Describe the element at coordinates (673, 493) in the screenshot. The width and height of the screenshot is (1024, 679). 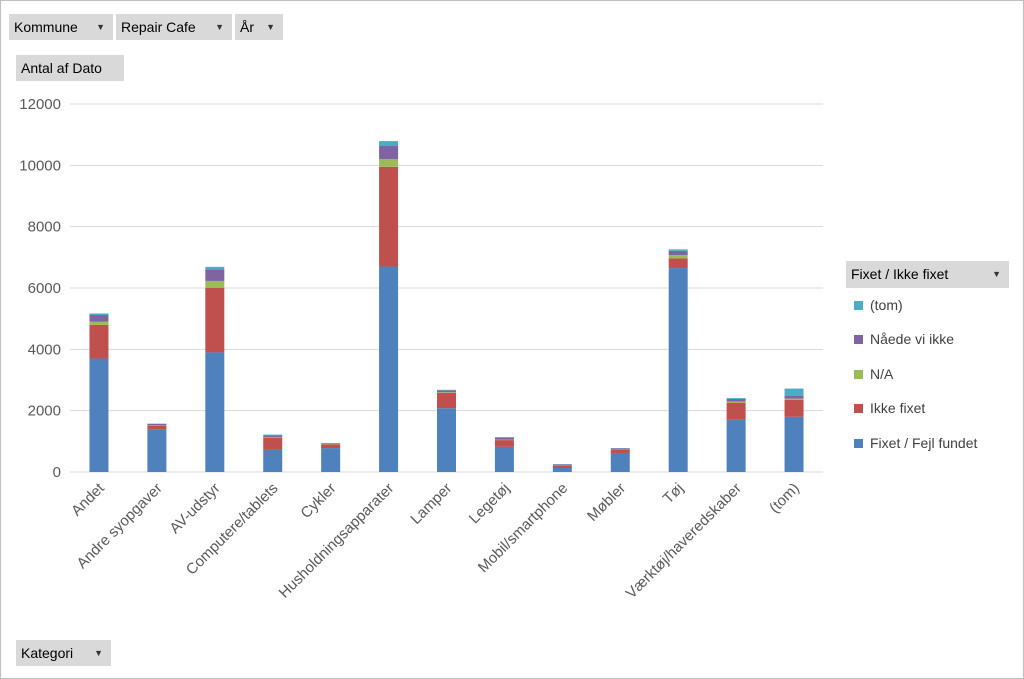
I see `x-tick-label: Tøj` at that location.